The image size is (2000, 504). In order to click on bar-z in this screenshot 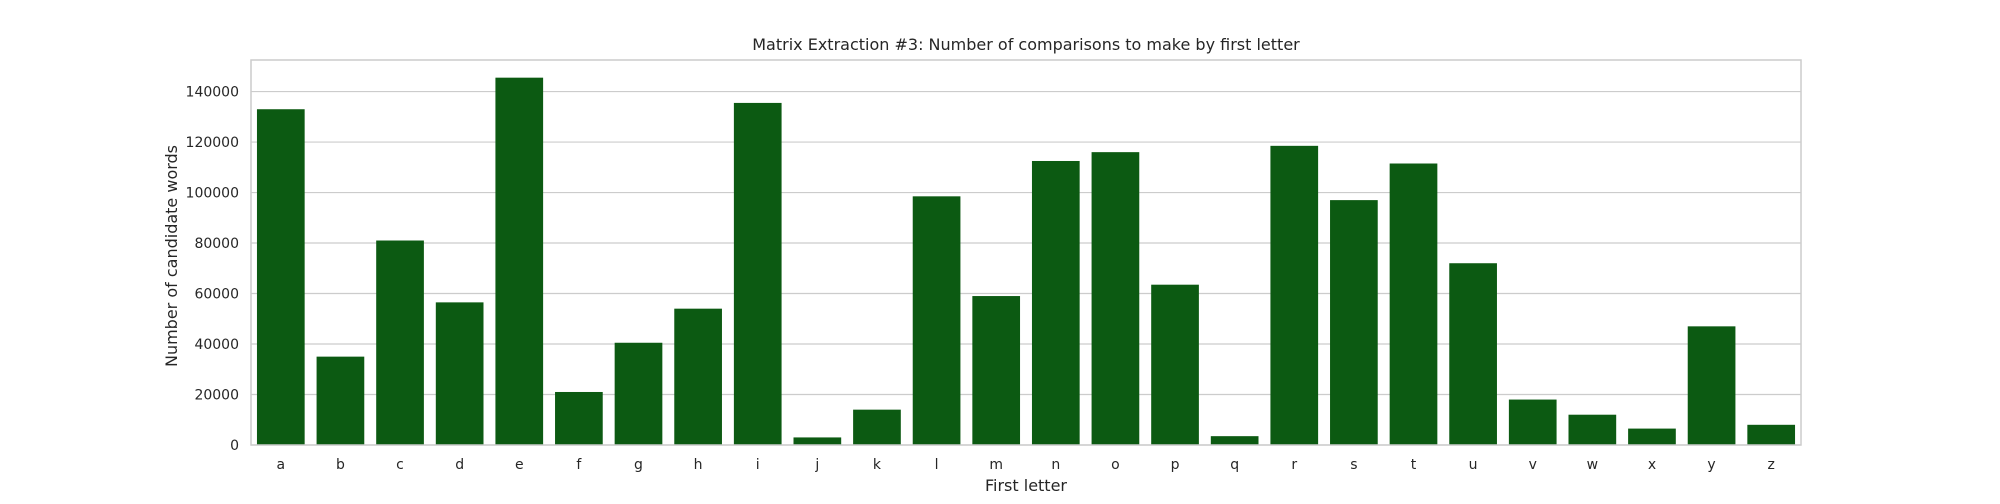, I will do `click(1771, 434)`.